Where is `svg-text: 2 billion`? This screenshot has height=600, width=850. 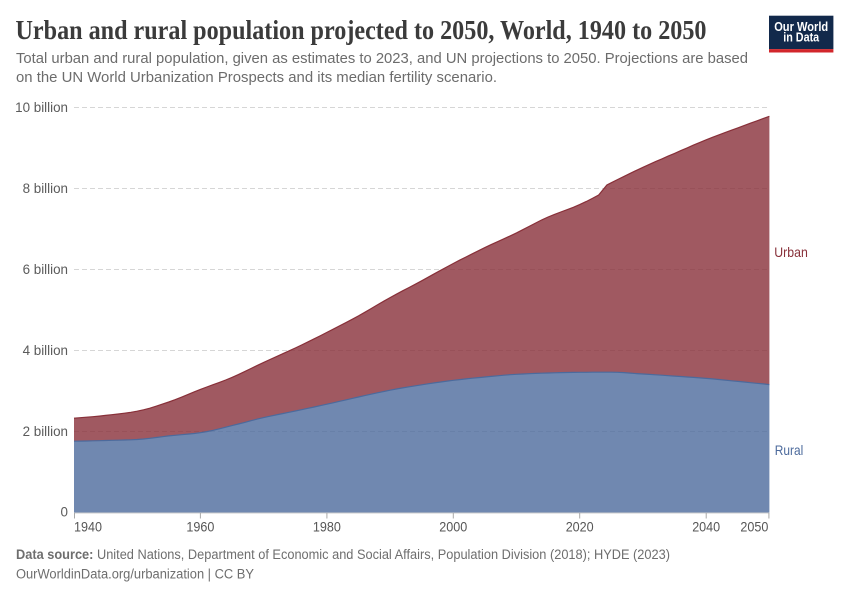 svg-text: 2 billion is located at coordinates (45, 431).